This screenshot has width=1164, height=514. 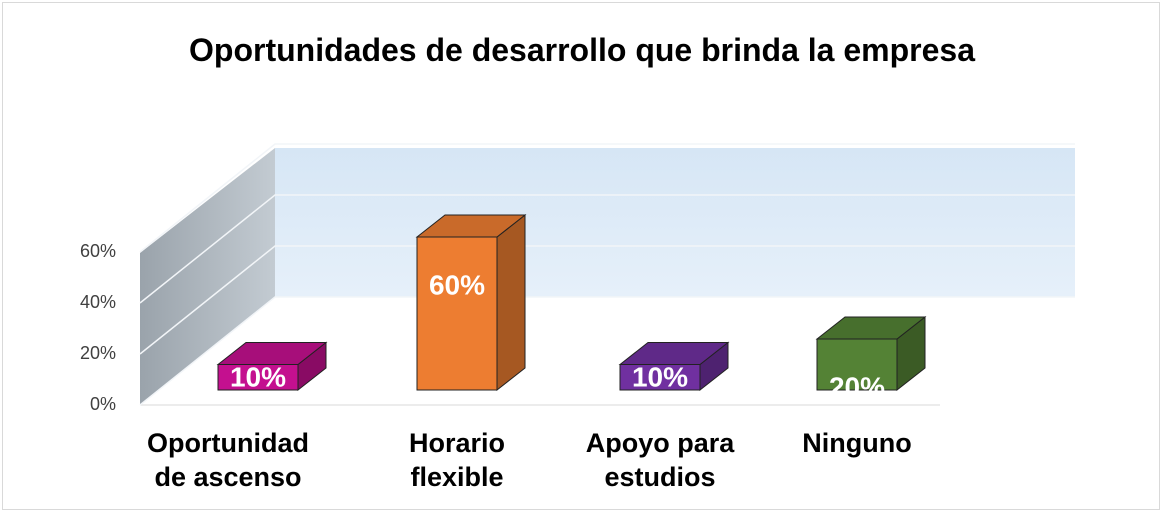 What do you see at coordinates (457, 460) in the screenshot?
I see `x-tick-label: Horario flexible` at bounding box center [457, 460].